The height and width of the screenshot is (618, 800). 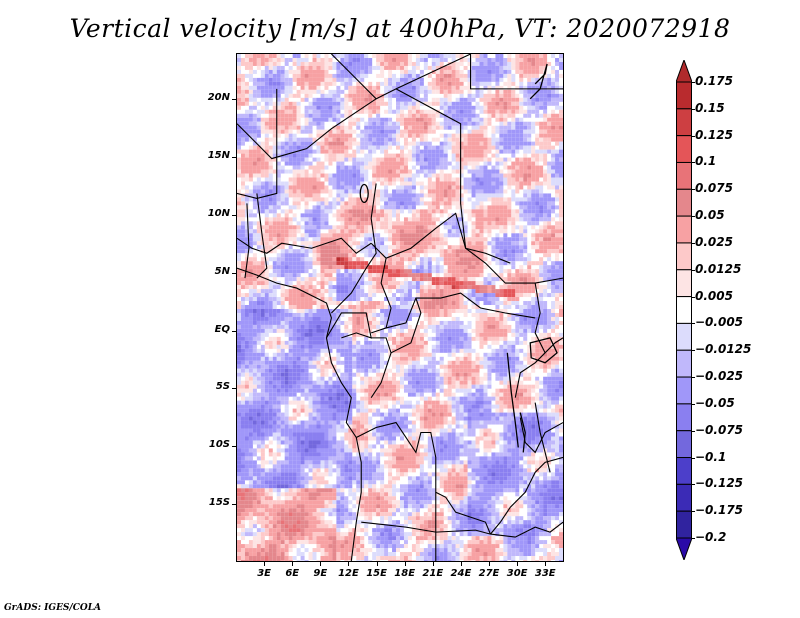 I want to click on colorbar-label: 0.0125, so click(x=718, y=268).